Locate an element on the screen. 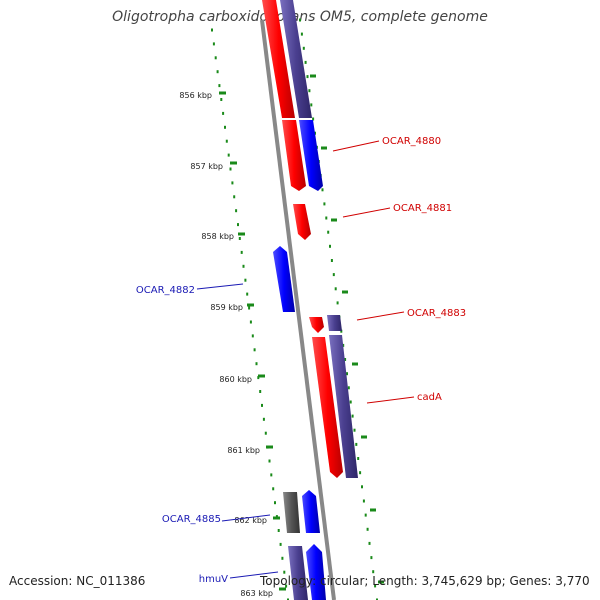 The width and height of the screenshot is (600, 600). ruler-left-dots is located at coordinates (250, 314).